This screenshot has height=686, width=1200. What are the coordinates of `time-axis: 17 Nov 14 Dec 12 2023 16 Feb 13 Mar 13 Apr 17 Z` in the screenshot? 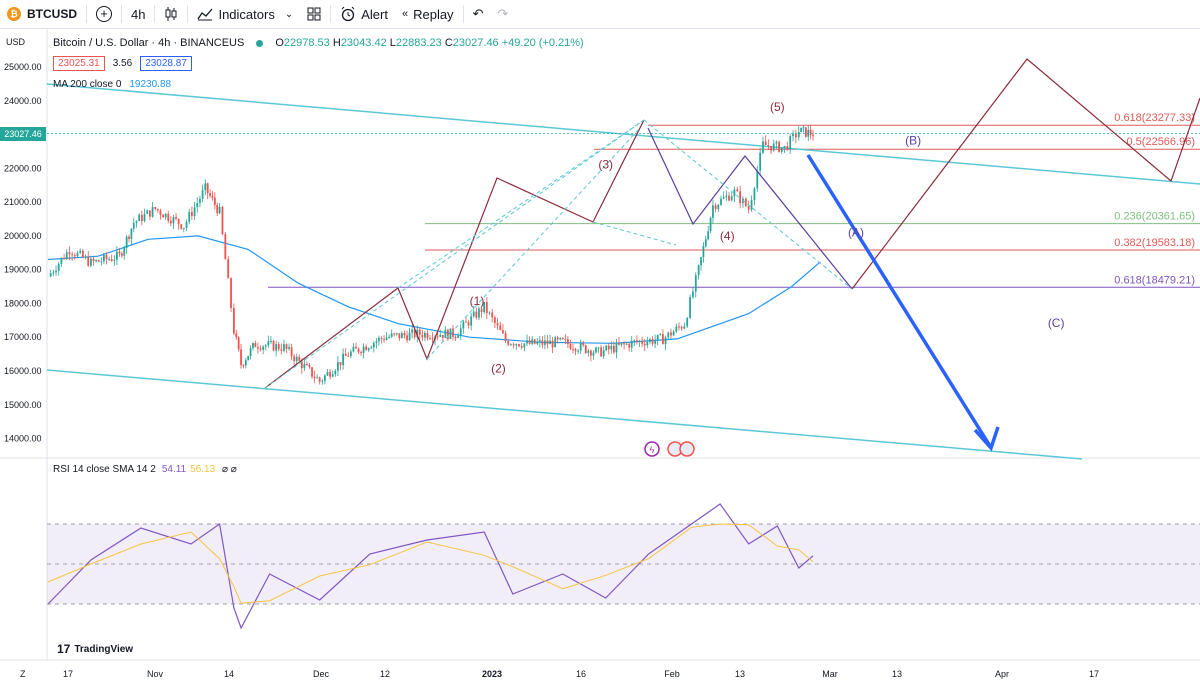 It's located at (559, 674).